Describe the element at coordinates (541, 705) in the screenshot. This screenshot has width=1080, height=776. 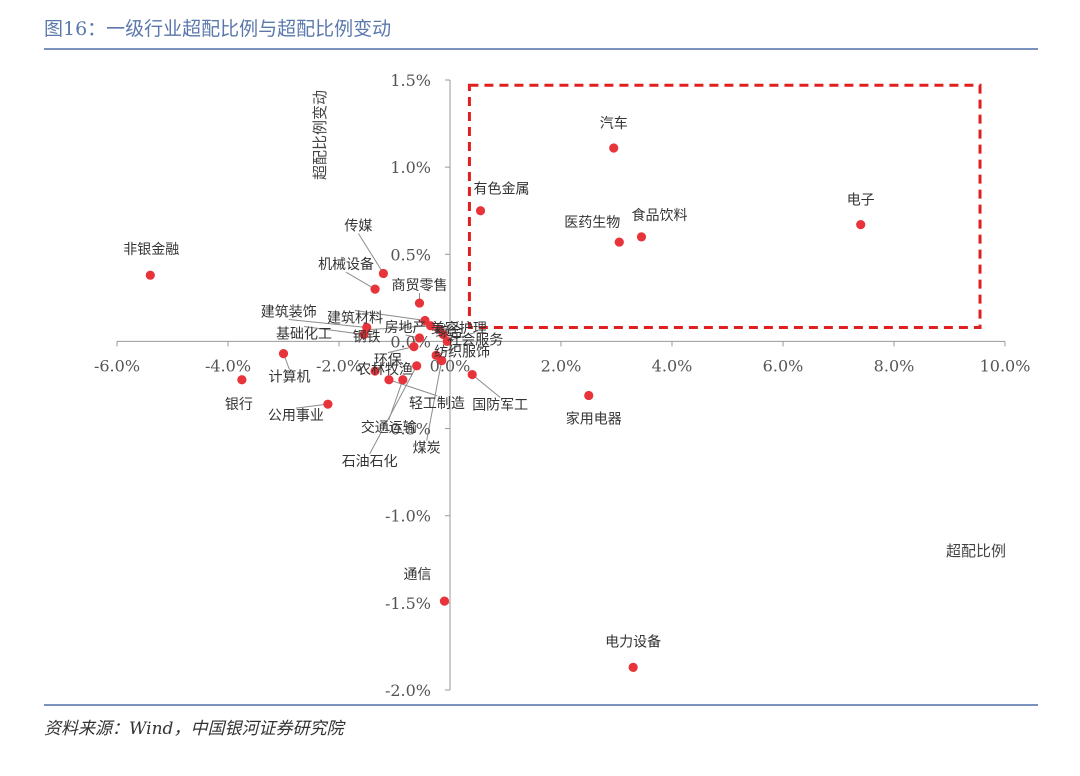
I see `bottom-rule` at that location.